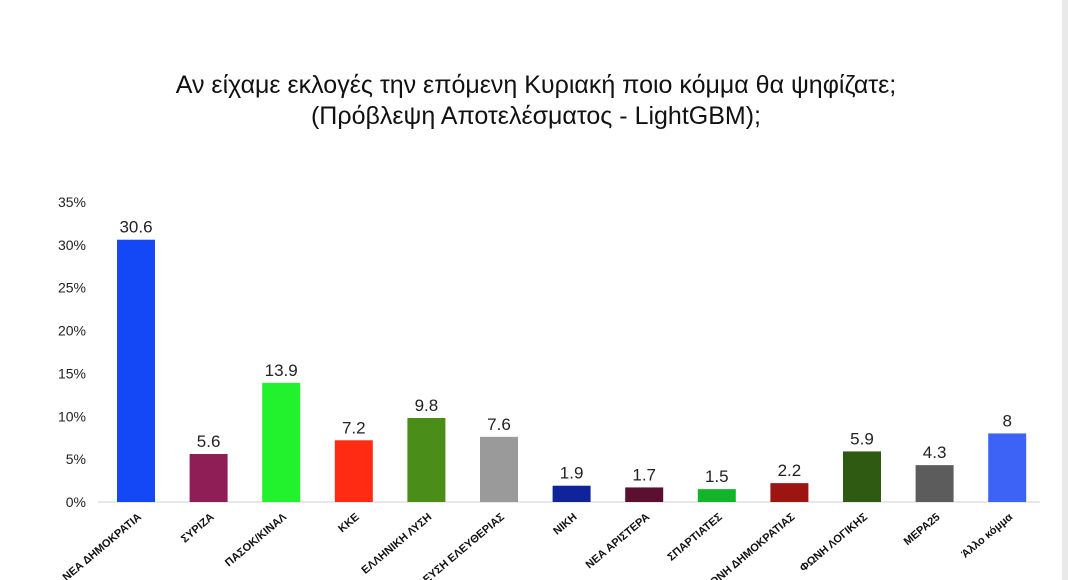 Image resolution: width=1068 pixels, height=580 pixels. What do you see at coordinates (790, 470) in the screenshot?
I see `data-label: 2.2` at bounding box center [790, 470].